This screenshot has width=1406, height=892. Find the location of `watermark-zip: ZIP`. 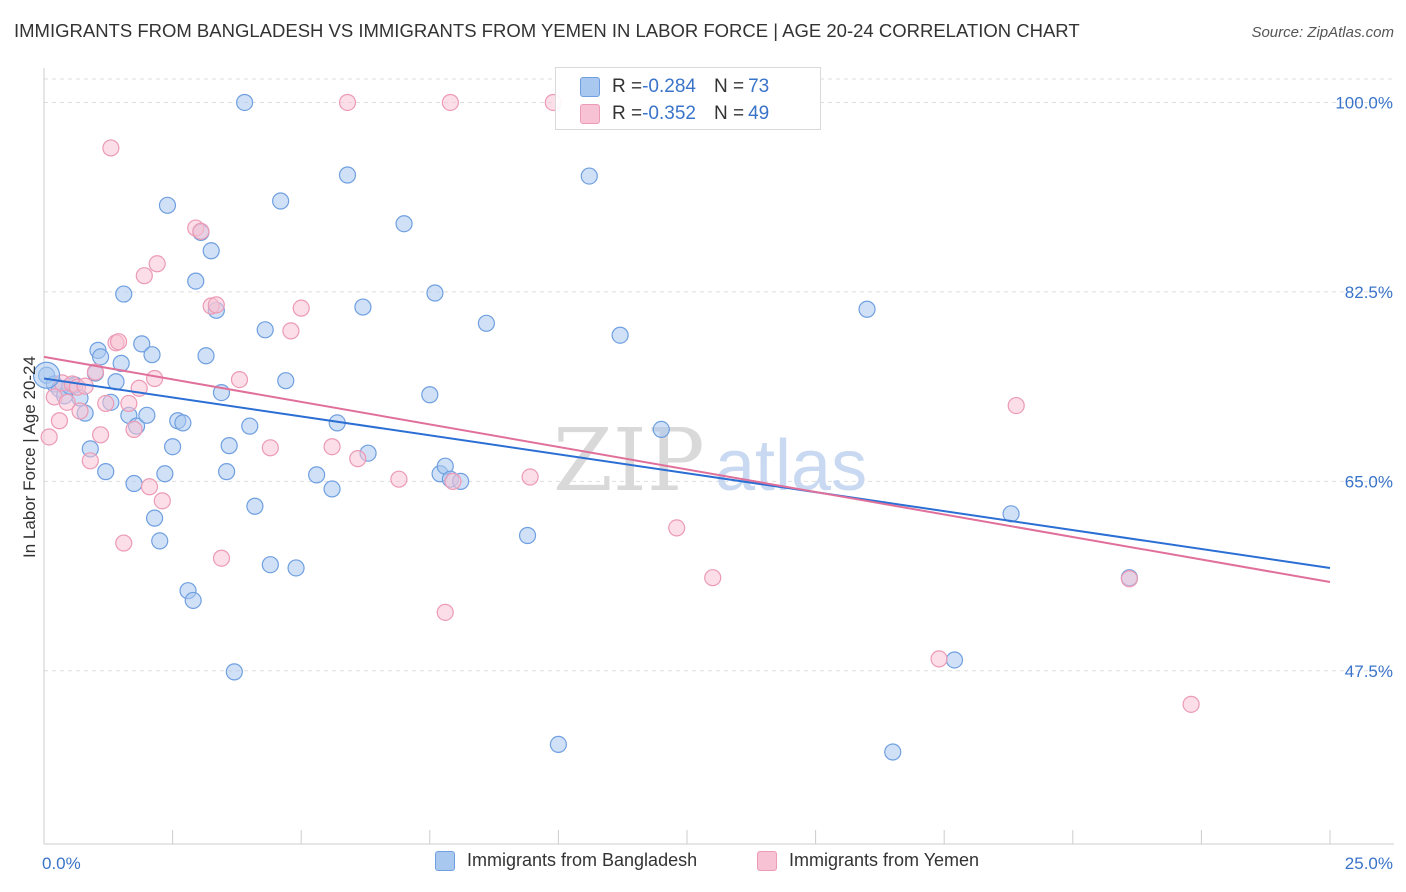

watermark-zip: ZIP is located at coordinates (629, 461).